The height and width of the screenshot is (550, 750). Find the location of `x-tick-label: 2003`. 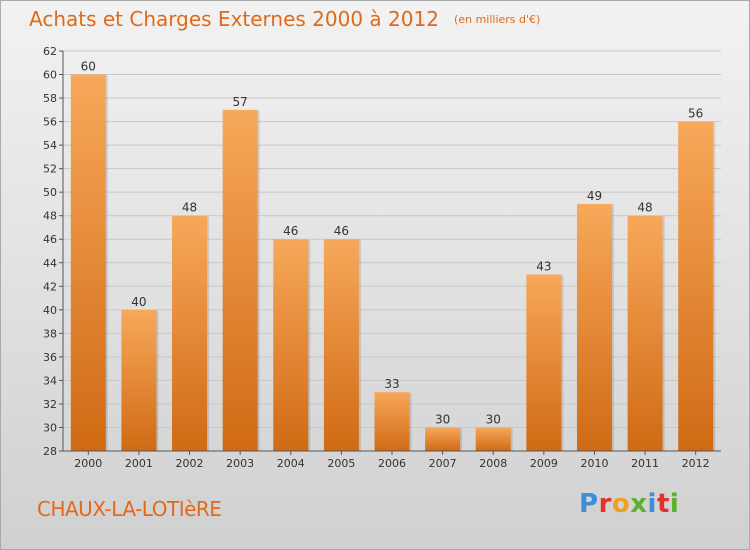

x-tick-label: 2003 is located at coordinates (240, 463).